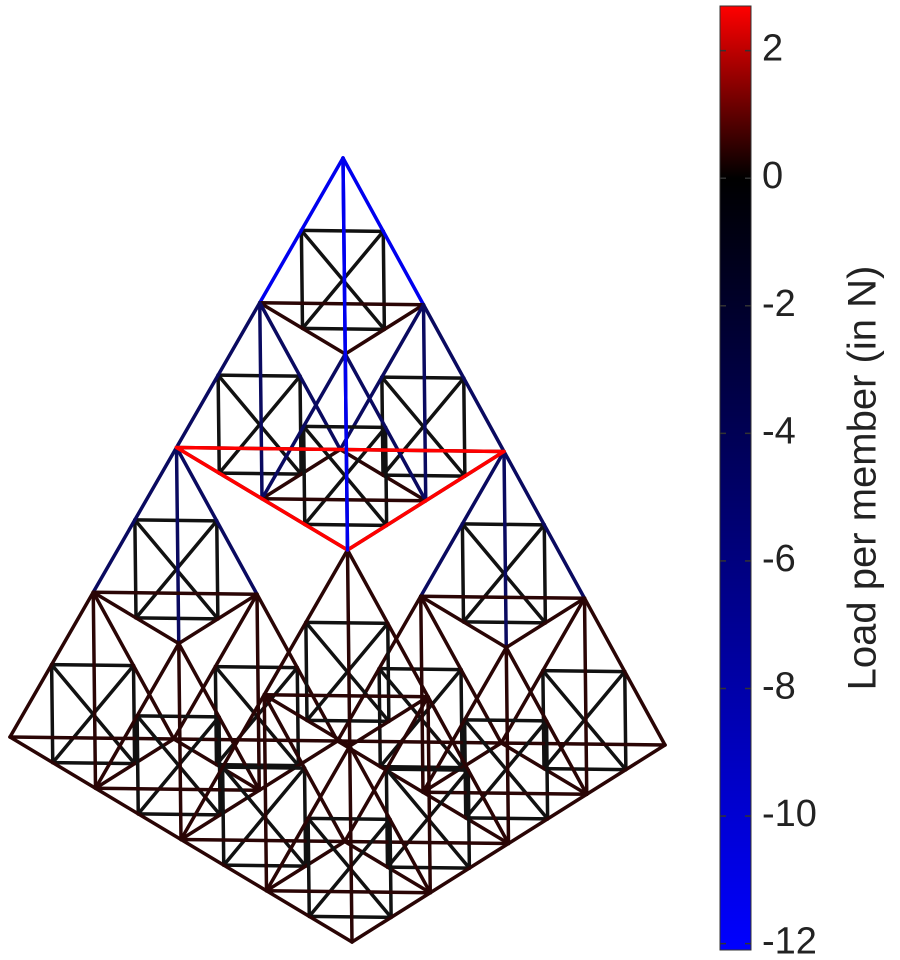 The image size is (900, 960). Describe the element at coordinates (789, 940) in the screenshot. I see `tick-label: -12` at that location.